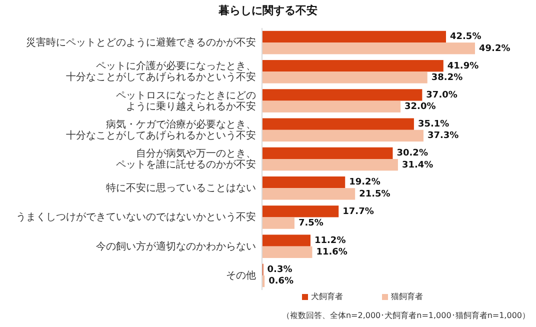  What do you see at coordinates (358, 211) in the screenshot?
I see `data-label: 17.7%` at bounding box center [358, 211].